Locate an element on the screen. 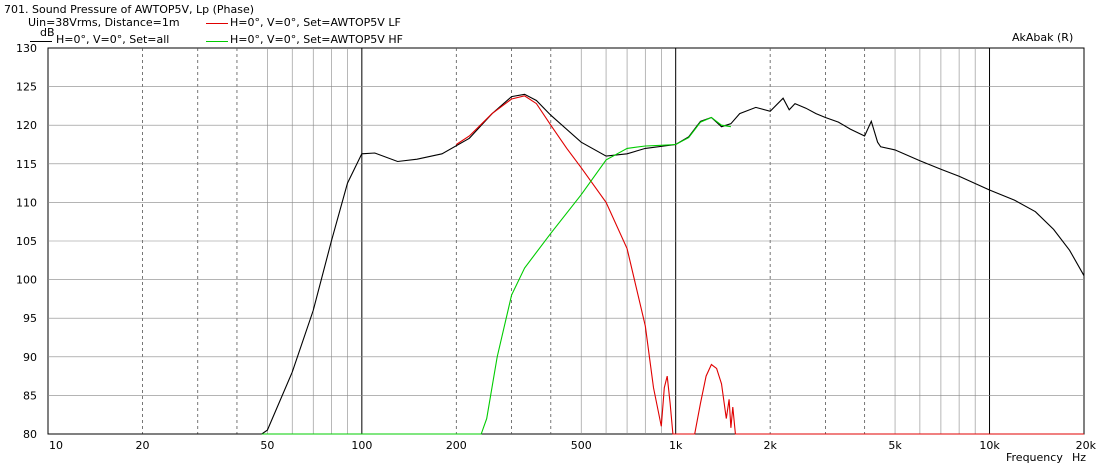  y-tick-labels: 130 125 120 115 110 105 100 95 90 85 80 is located at coordinates (26, 241).